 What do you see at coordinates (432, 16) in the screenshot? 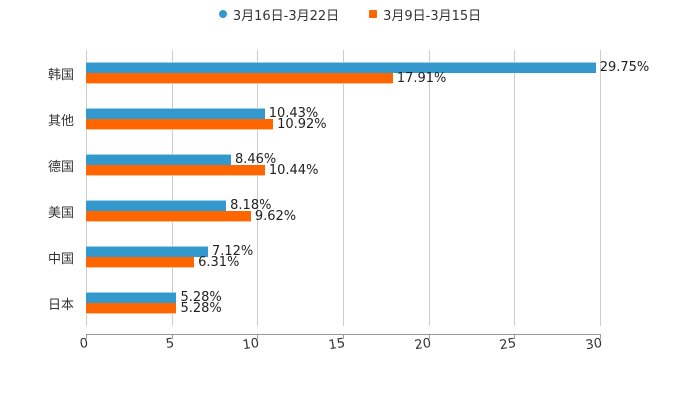
I see `legend-label: 3月9日-3月15日` at bounding box center [432, 16].